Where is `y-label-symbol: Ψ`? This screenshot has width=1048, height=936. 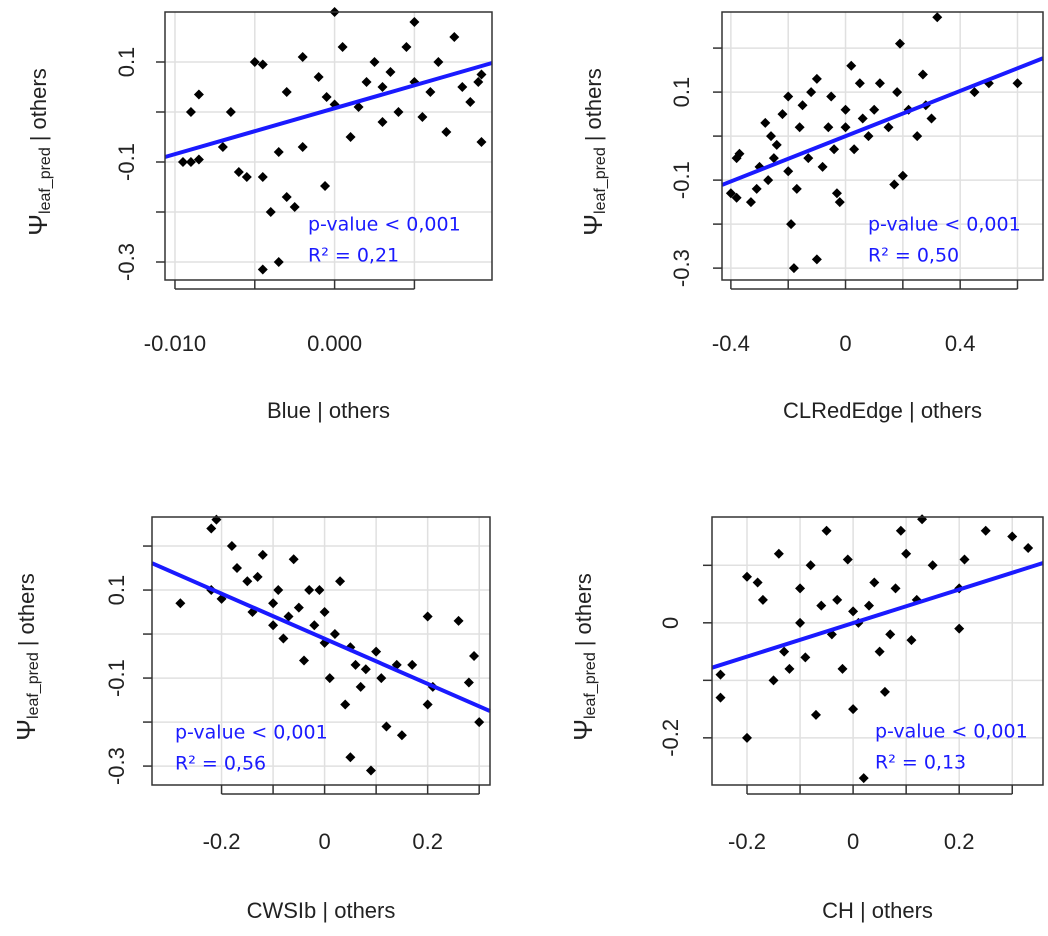
y-label-symbol: Ψ is located at coordinates (583, 730).